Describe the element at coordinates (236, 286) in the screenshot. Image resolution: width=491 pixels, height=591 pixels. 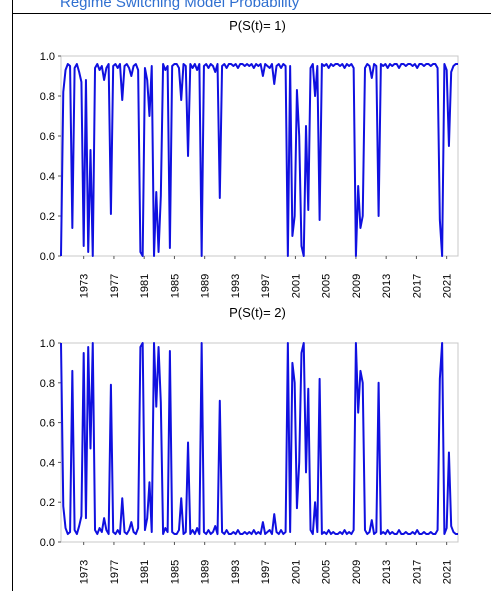
I see `chart-top-xtick-label: 1993` at that location.